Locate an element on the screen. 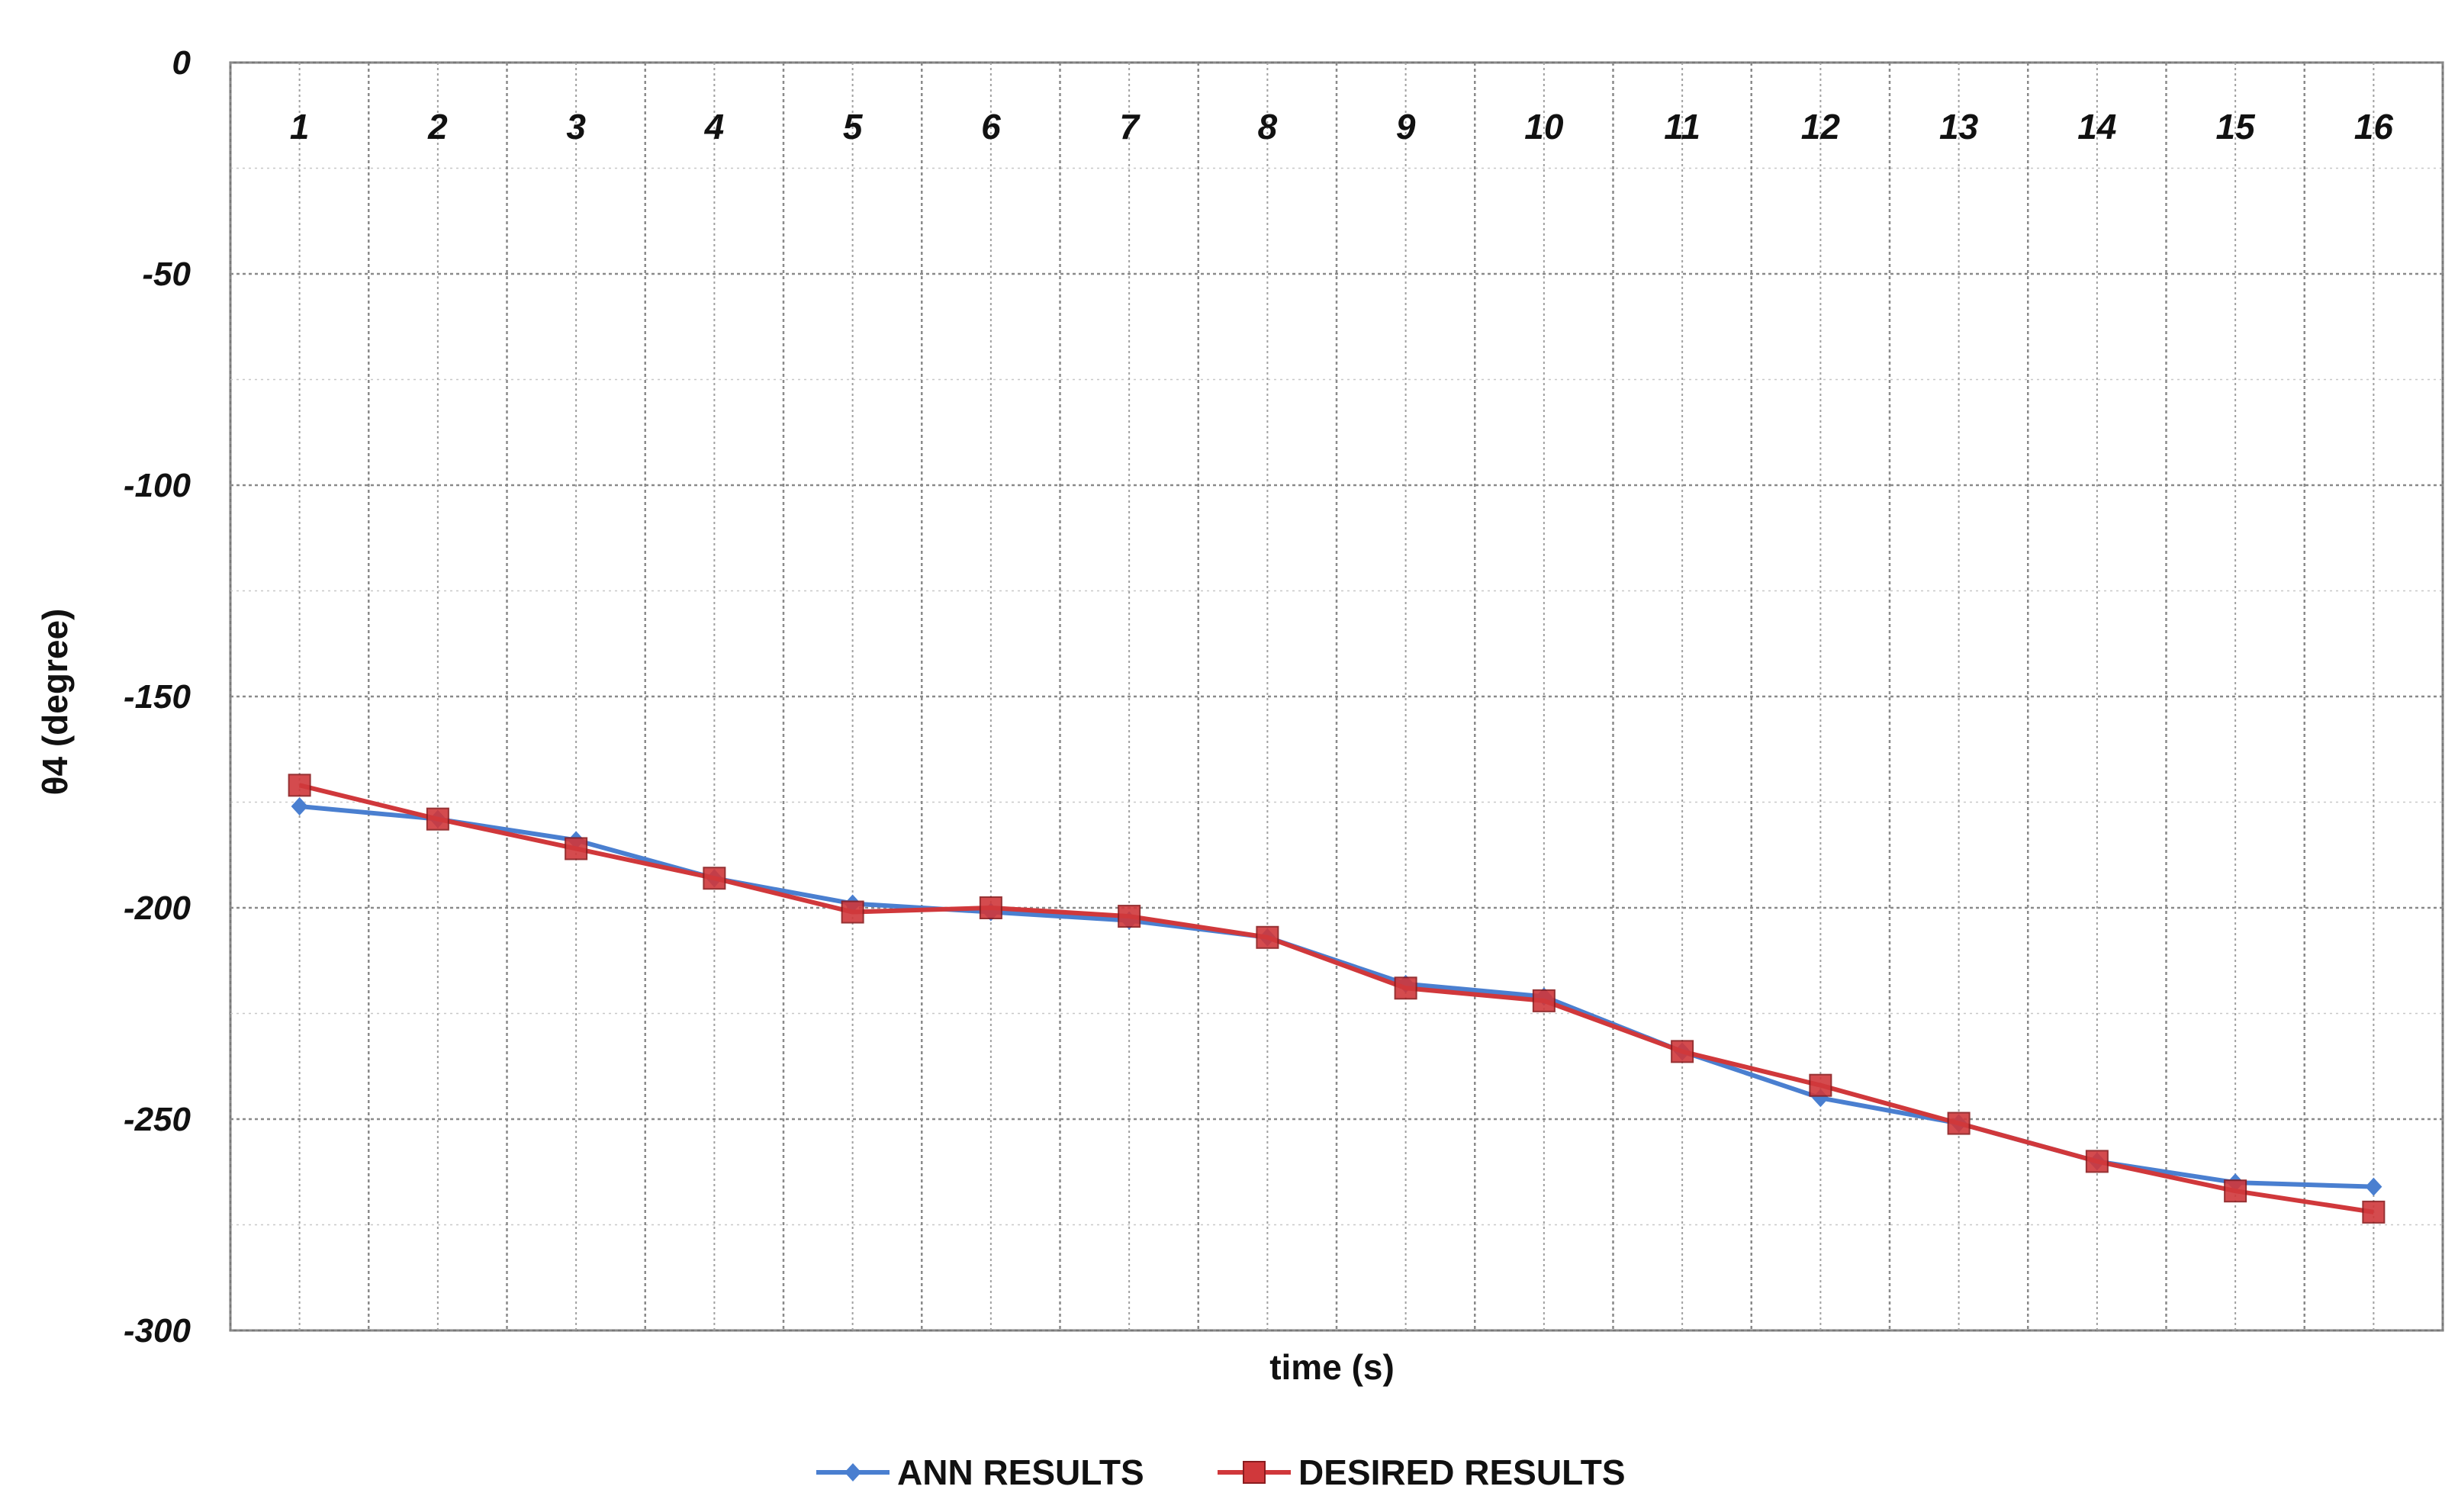 Image resolution: width=2458 pixels, height=1512 pixels. x-tick-label: 4 is located at coordinates (714, 127).